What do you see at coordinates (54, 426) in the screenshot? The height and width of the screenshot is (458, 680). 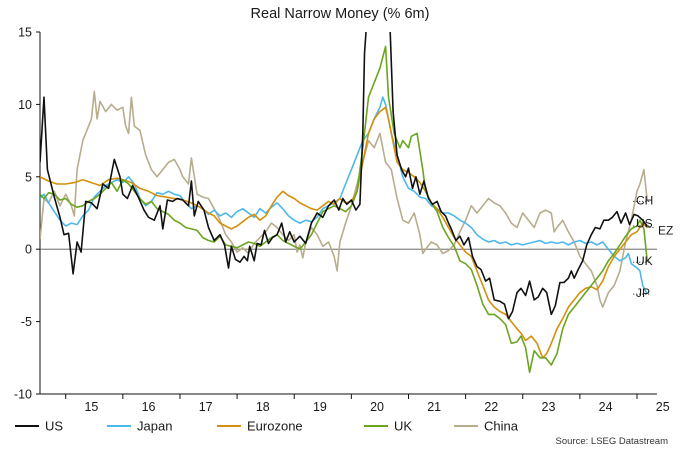 I see `legend-label-us: US` at bounding box center [54, 426].